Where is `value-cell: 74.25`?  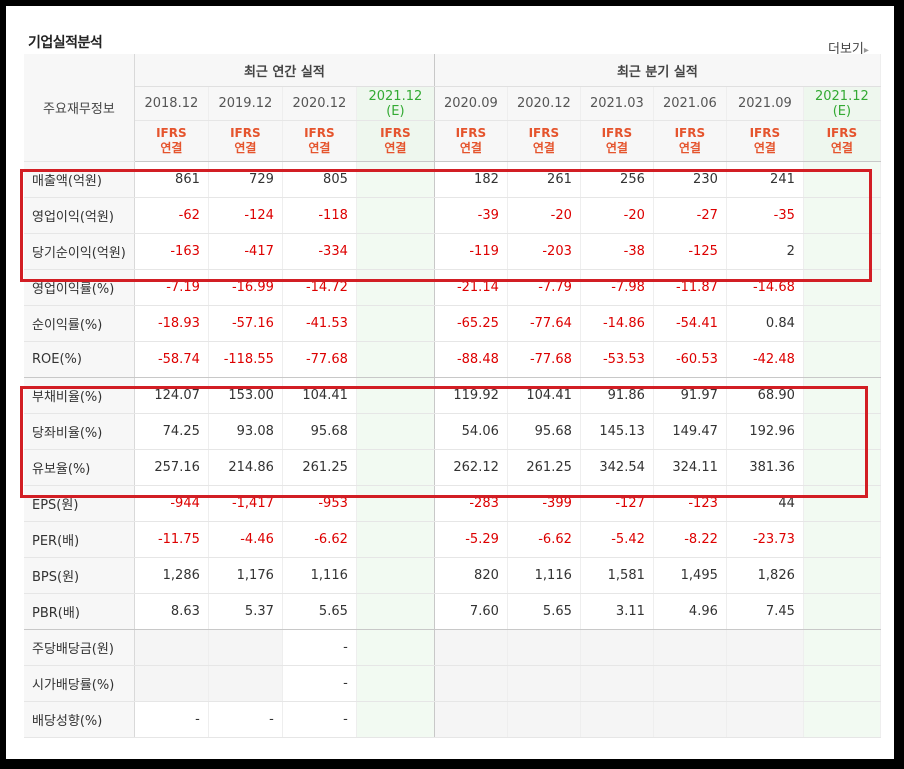
value-cell: 74.25 is located at coordinates (171, 431).